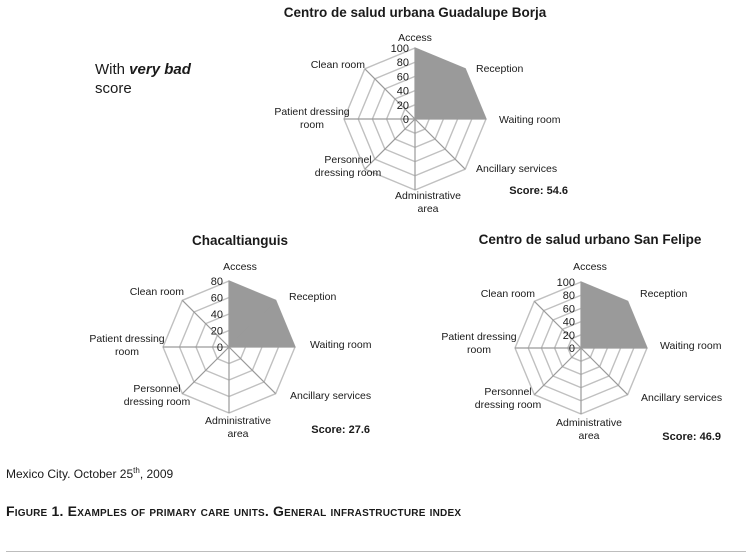 Image resolution: width=752 pixels, height=560 pixels. I want to click on chart-title: Centro de salud urbano San Felipe, so click(590, 239).